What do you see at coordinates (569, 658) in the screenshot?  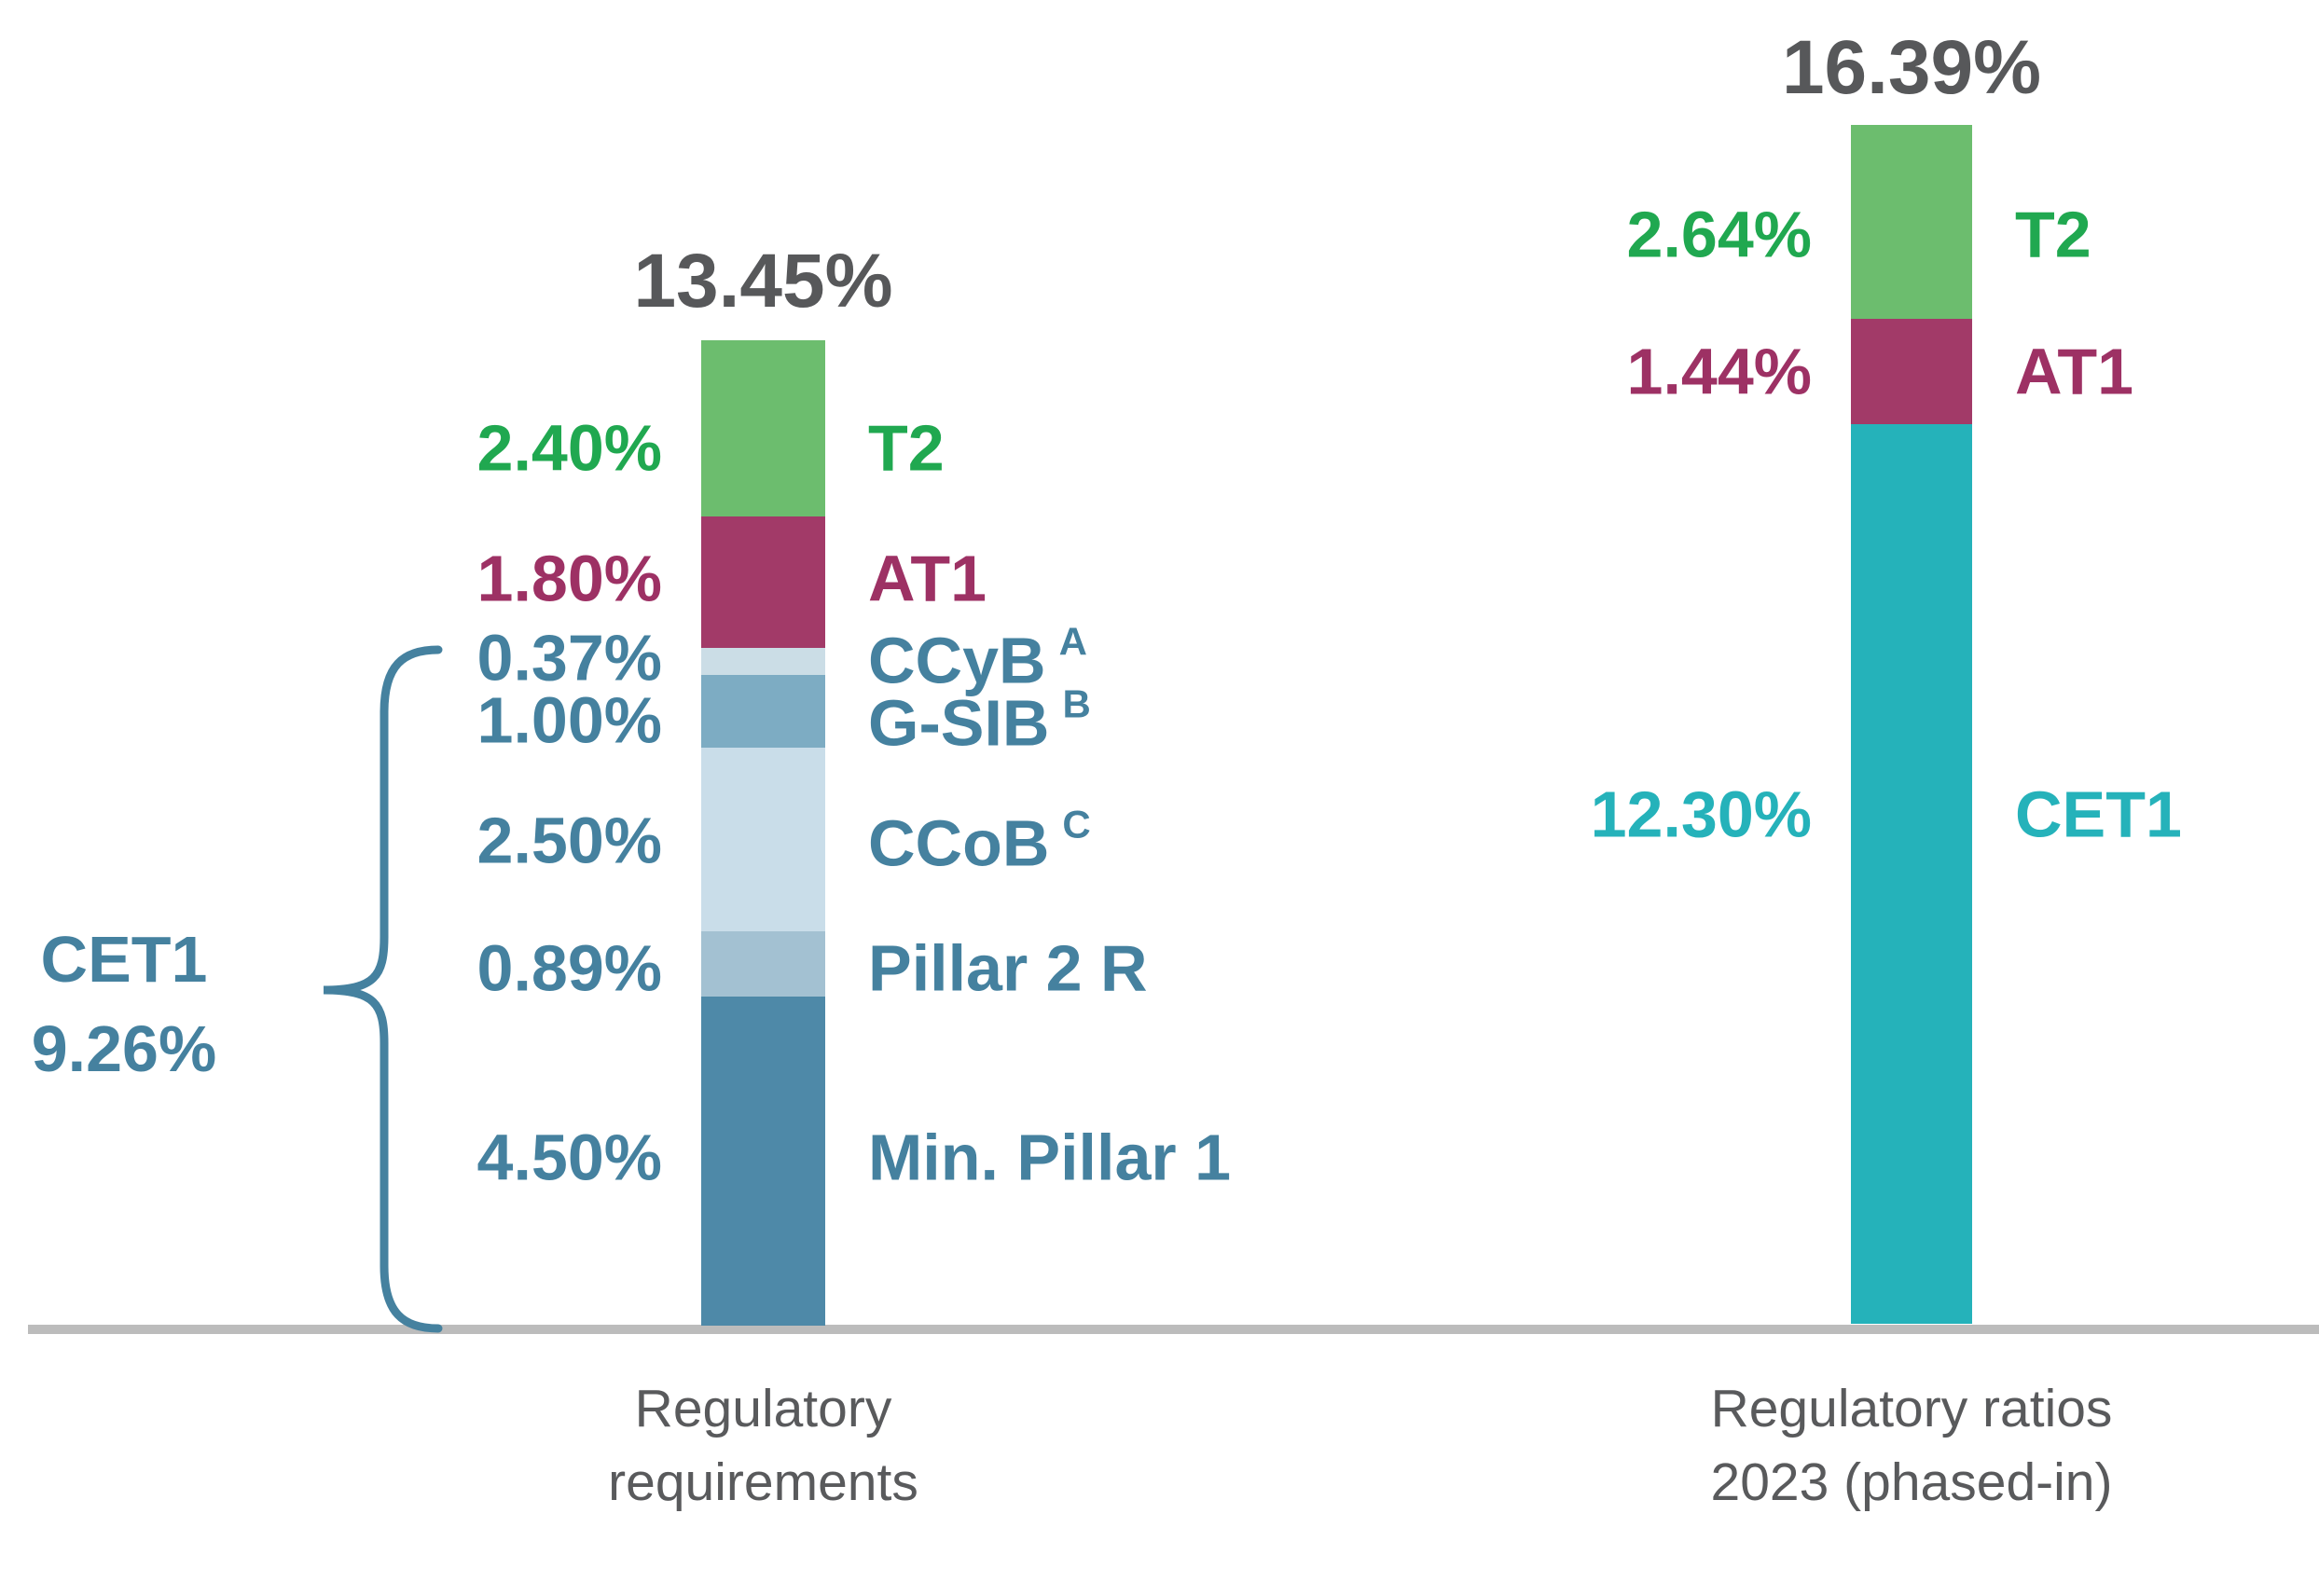 I see `value-label-ccyb-0: 0.37%` at bounding box center [569, 658].